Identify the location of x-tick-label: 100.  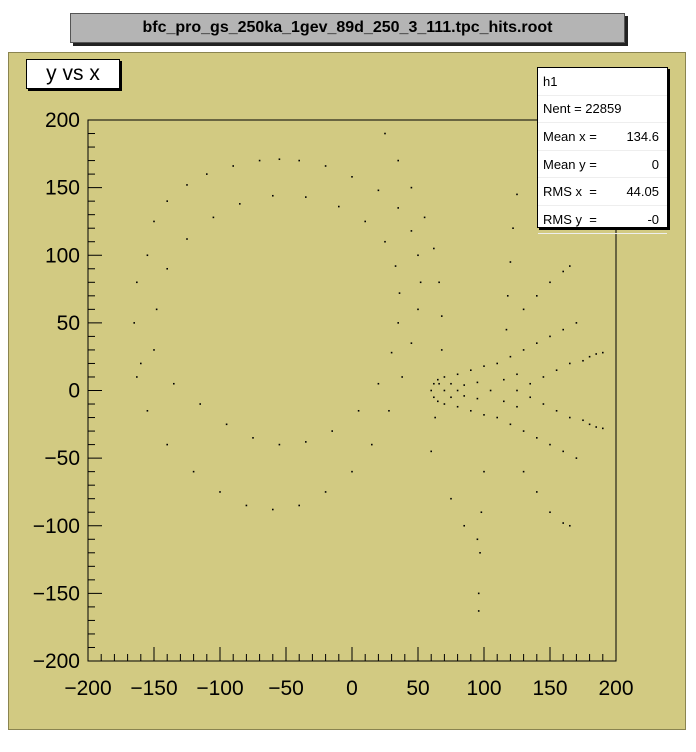
(483, 688).